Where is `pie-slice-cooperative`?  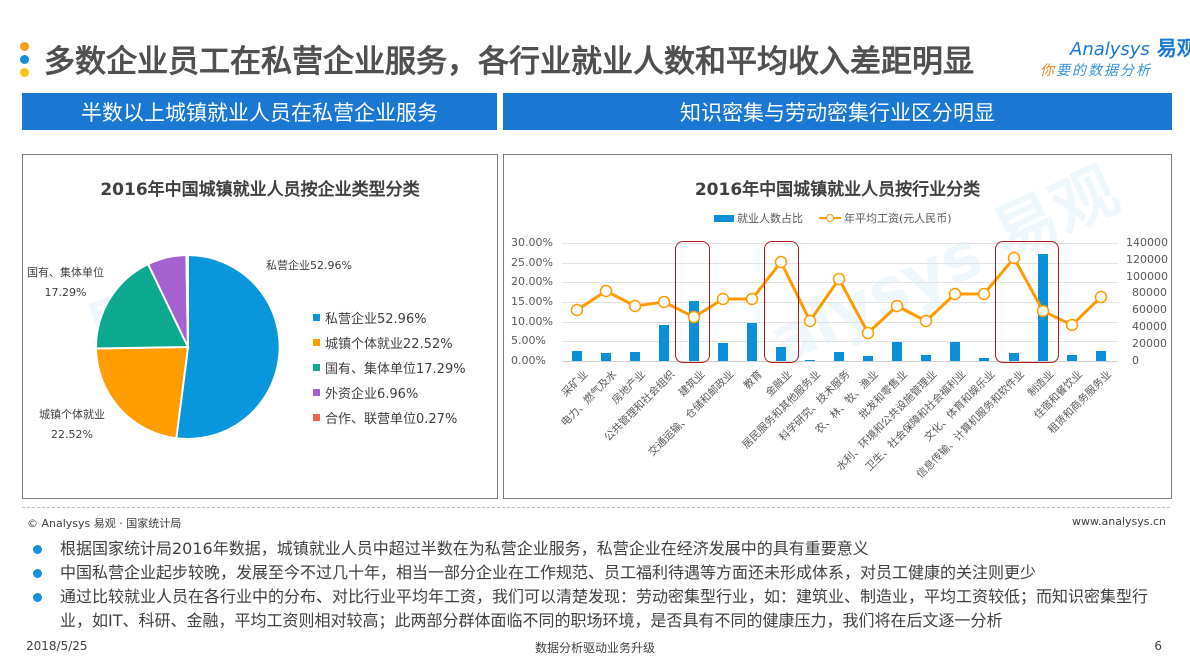 pie-slice-cooperative is located at coordinates (187, 300).